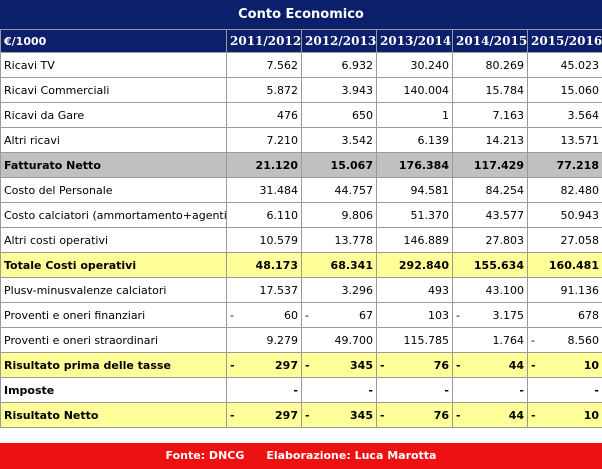  I want to click on value-cell: 50.943, so click(564, 215).